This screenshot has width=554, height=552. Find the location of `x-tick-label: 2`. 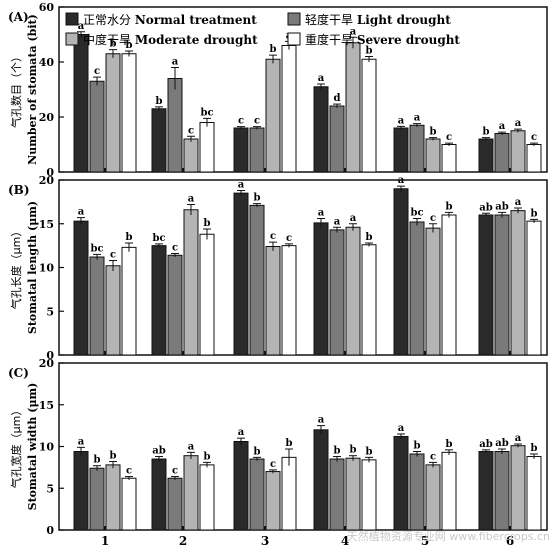

x-tick-label: 2 is located at coordinates (183, 541).